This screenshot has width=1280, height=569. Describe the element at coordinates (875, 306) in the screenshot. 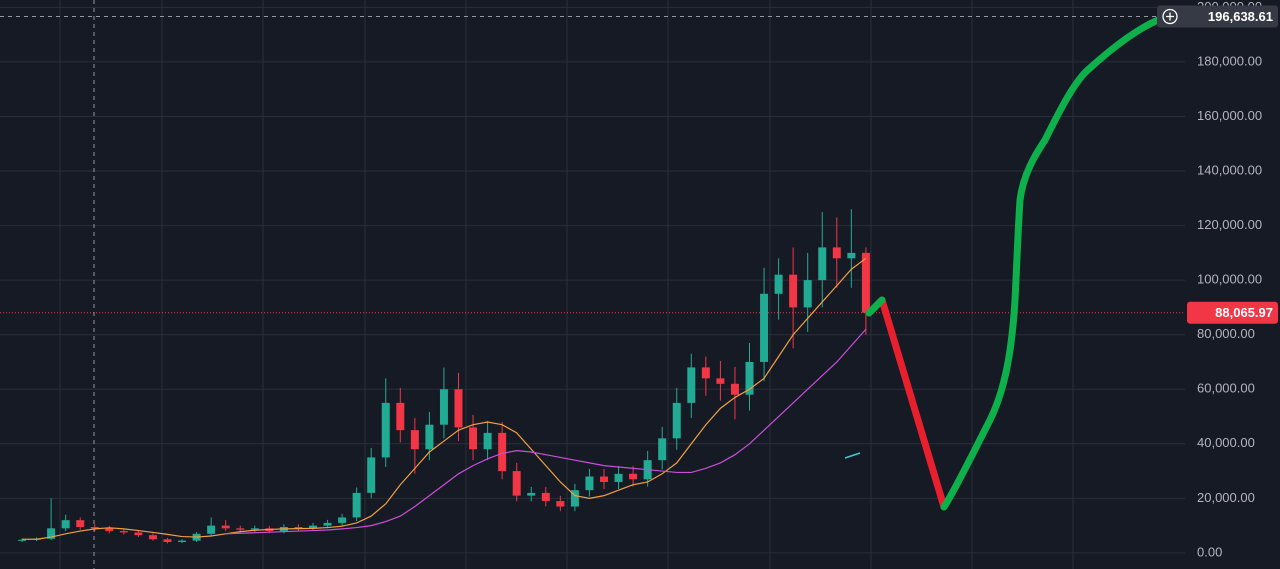

I see `drawn-up-tick` at that location.